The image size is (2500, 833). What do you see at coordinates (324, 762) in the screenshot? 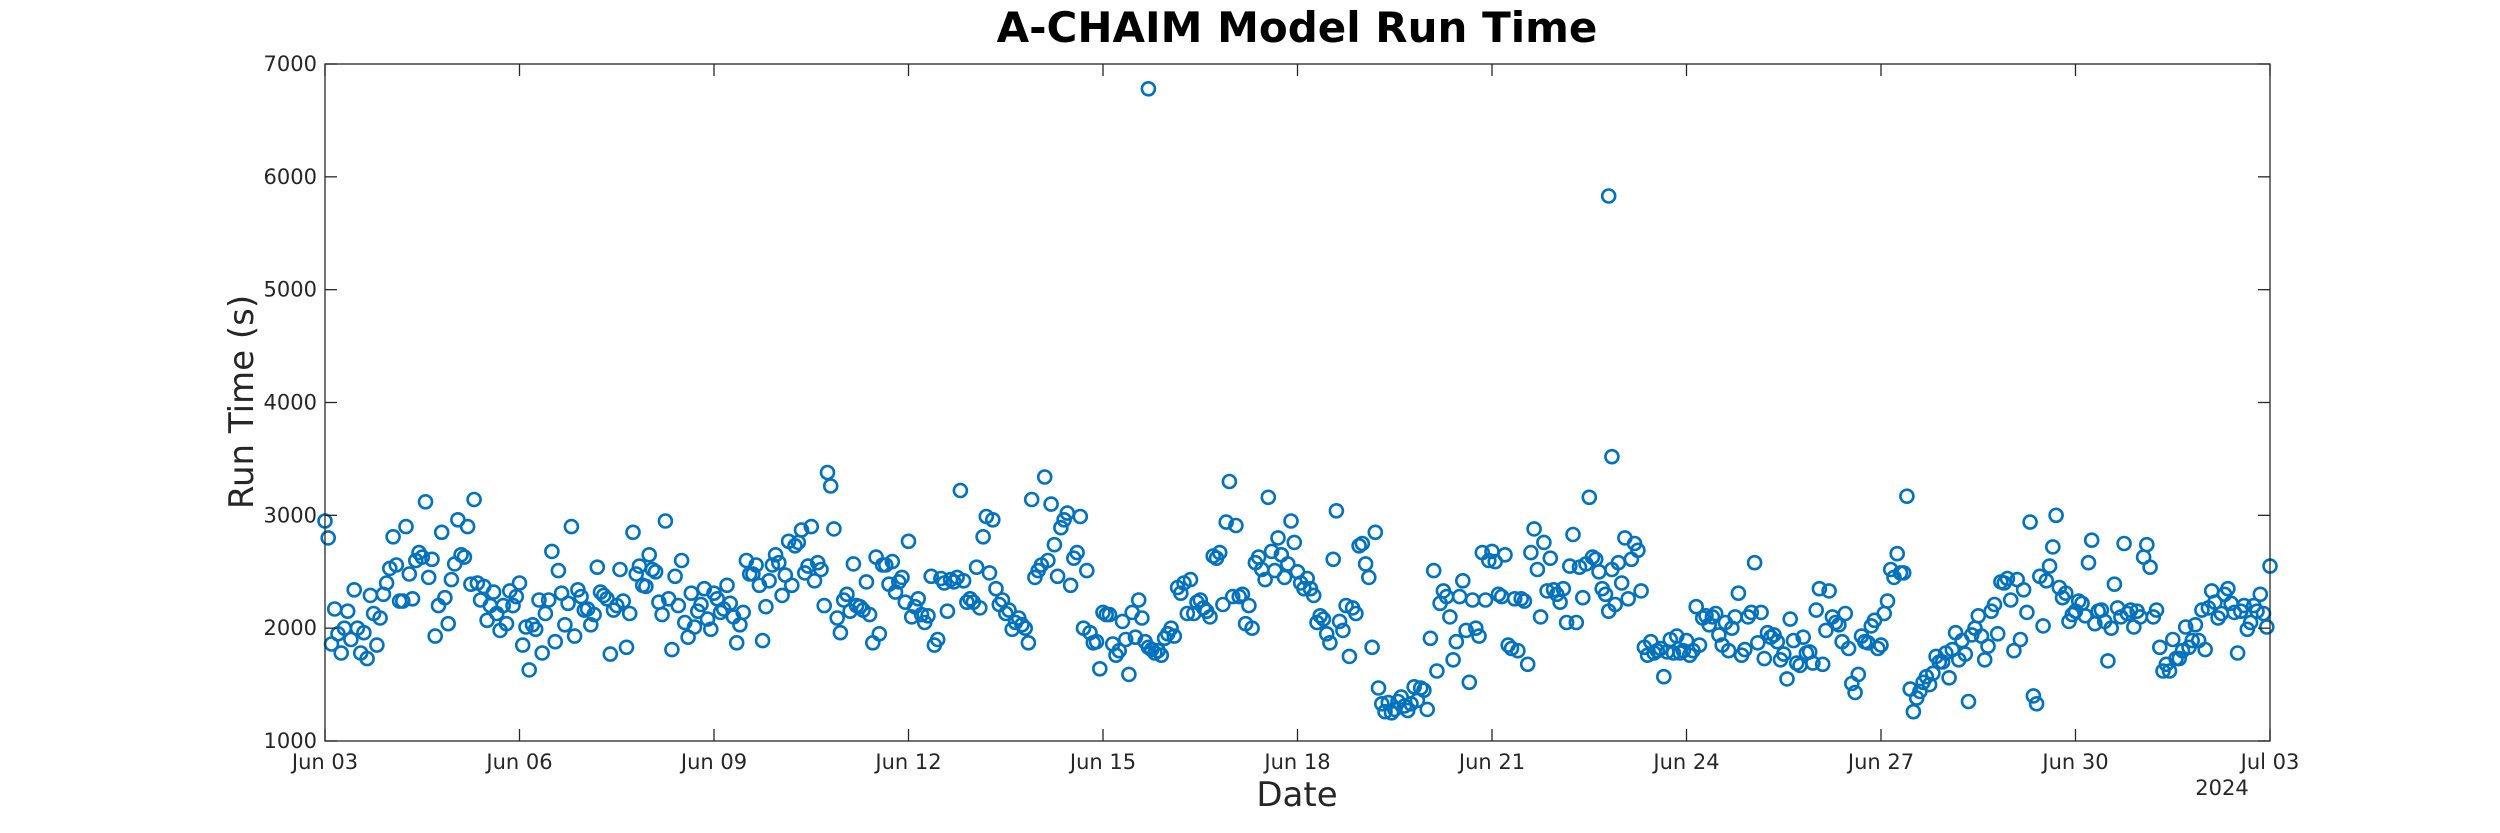
I see `x-tick-label: Jun 03` at bounding box center [324, 762].